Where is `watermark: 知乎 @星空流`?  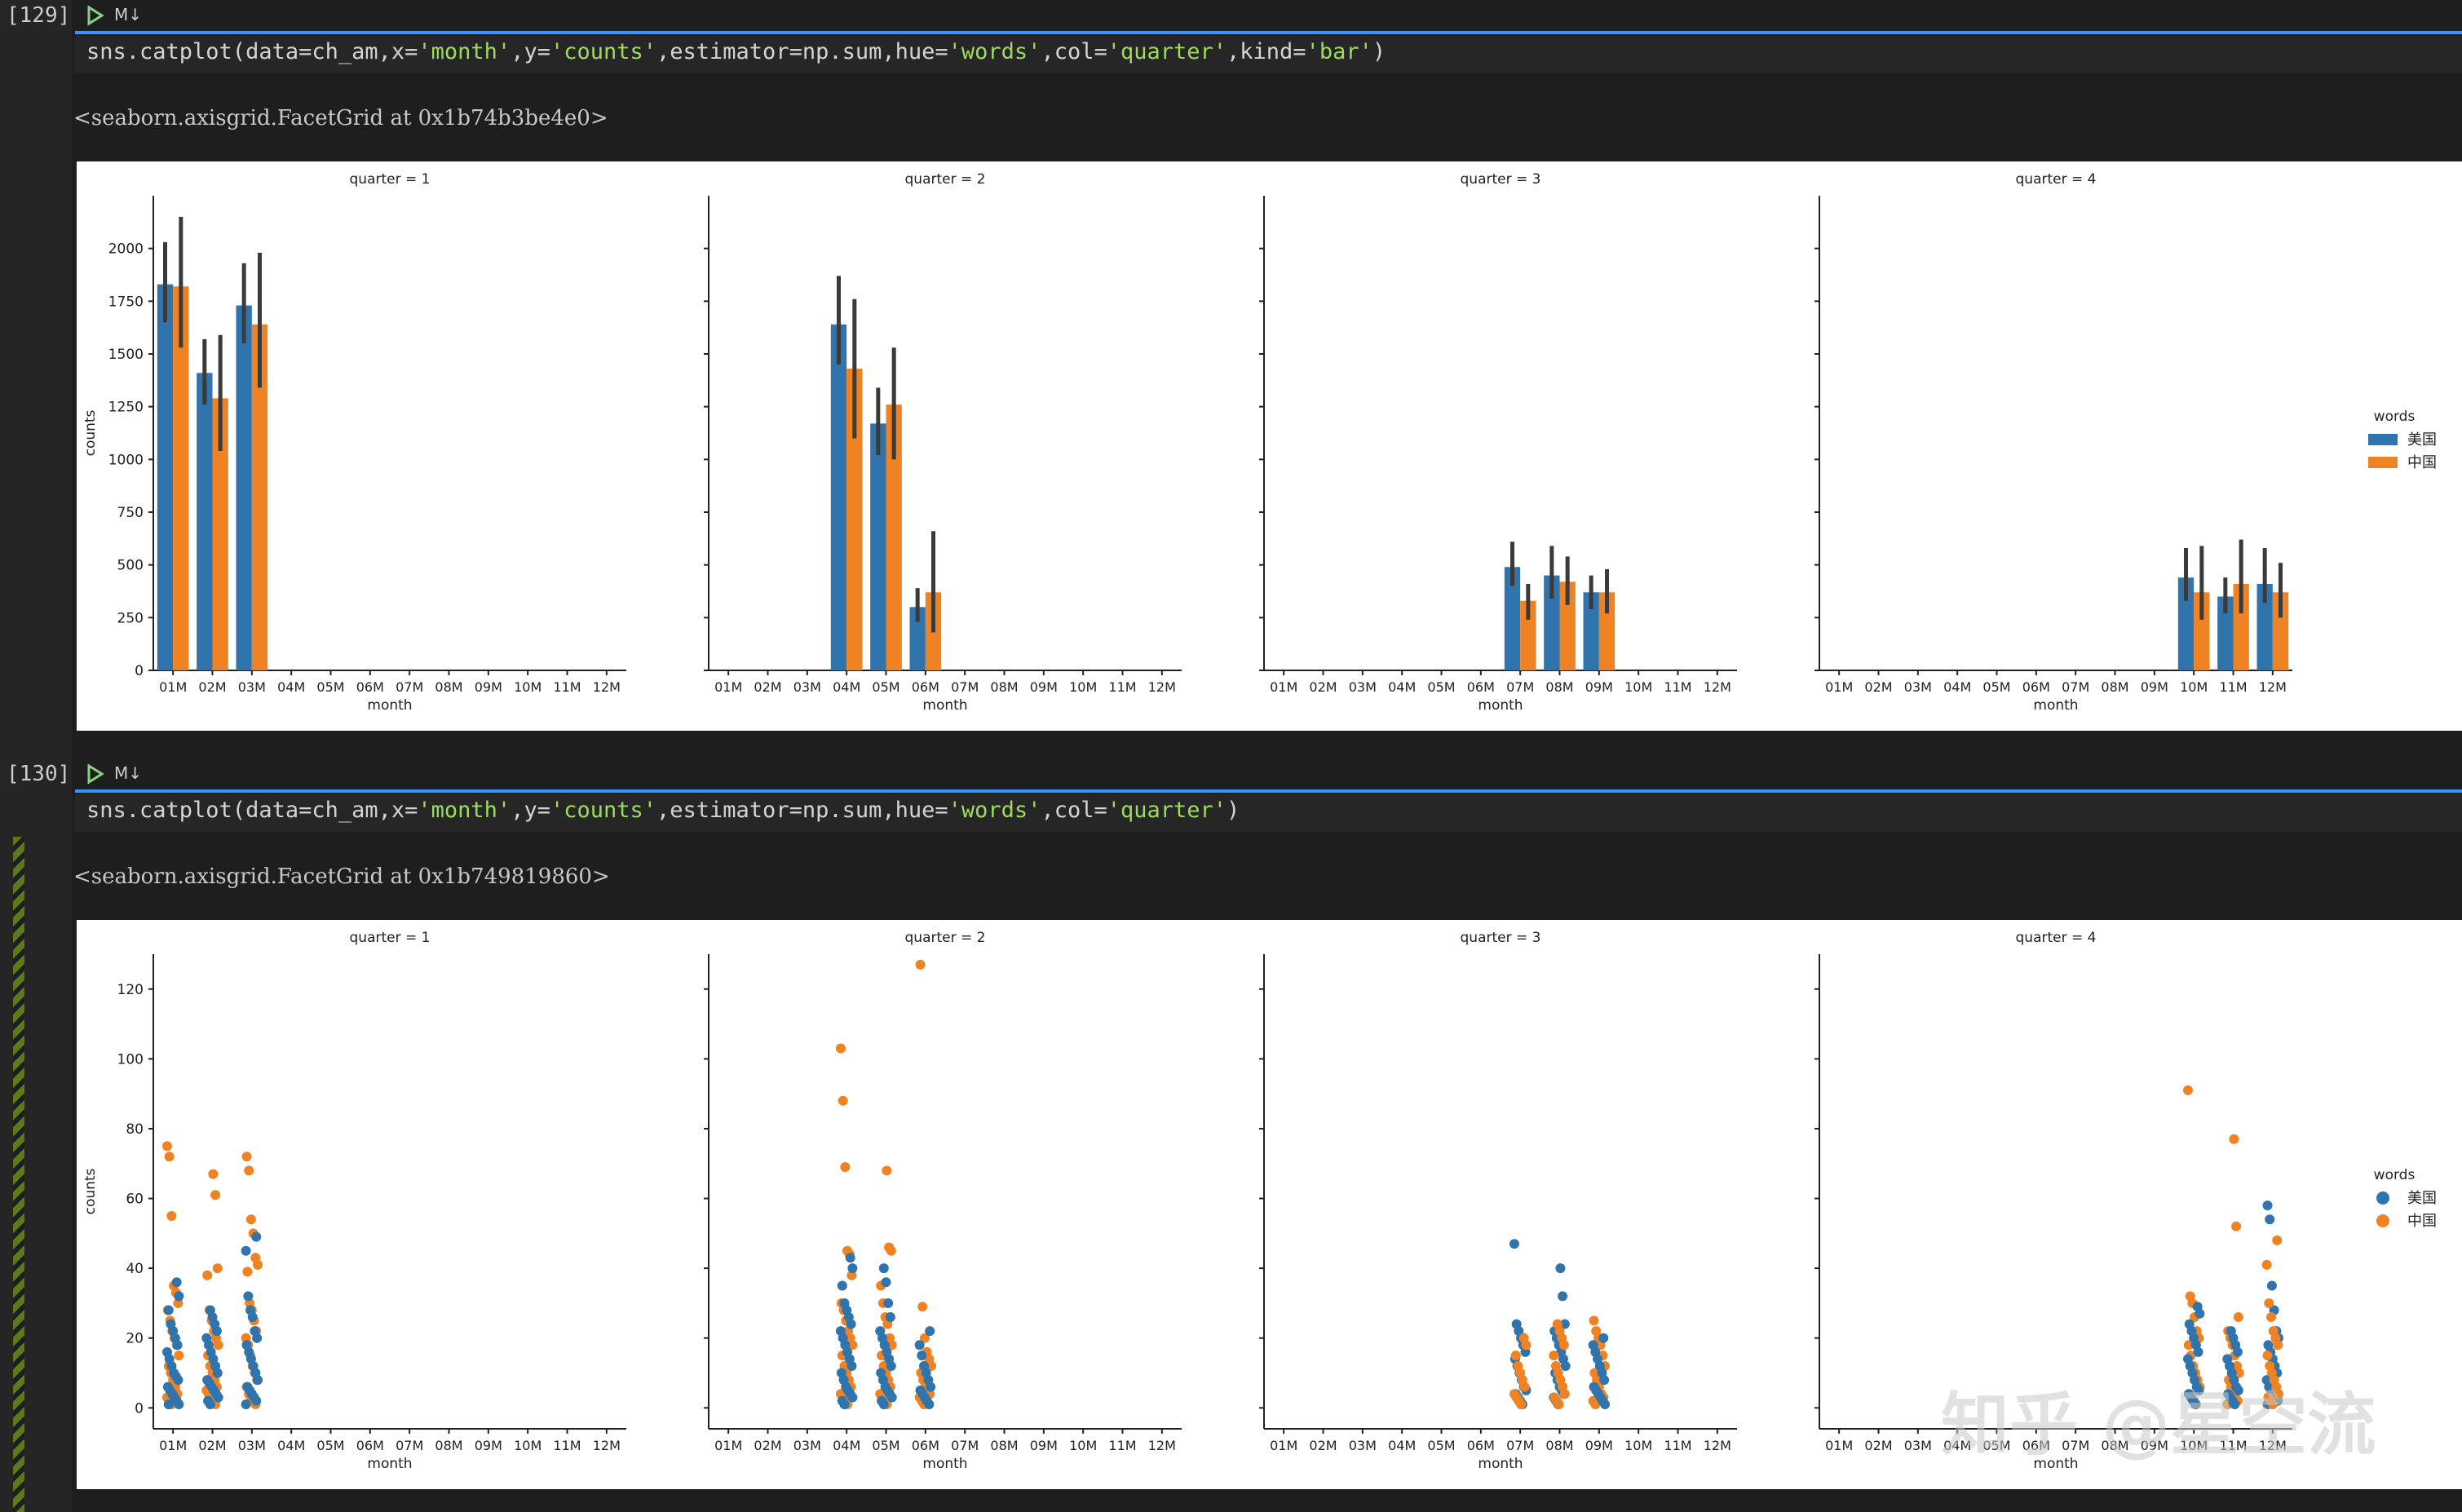 watermark: 知乎 @星空流 is located at coordinates (2158, 1425).